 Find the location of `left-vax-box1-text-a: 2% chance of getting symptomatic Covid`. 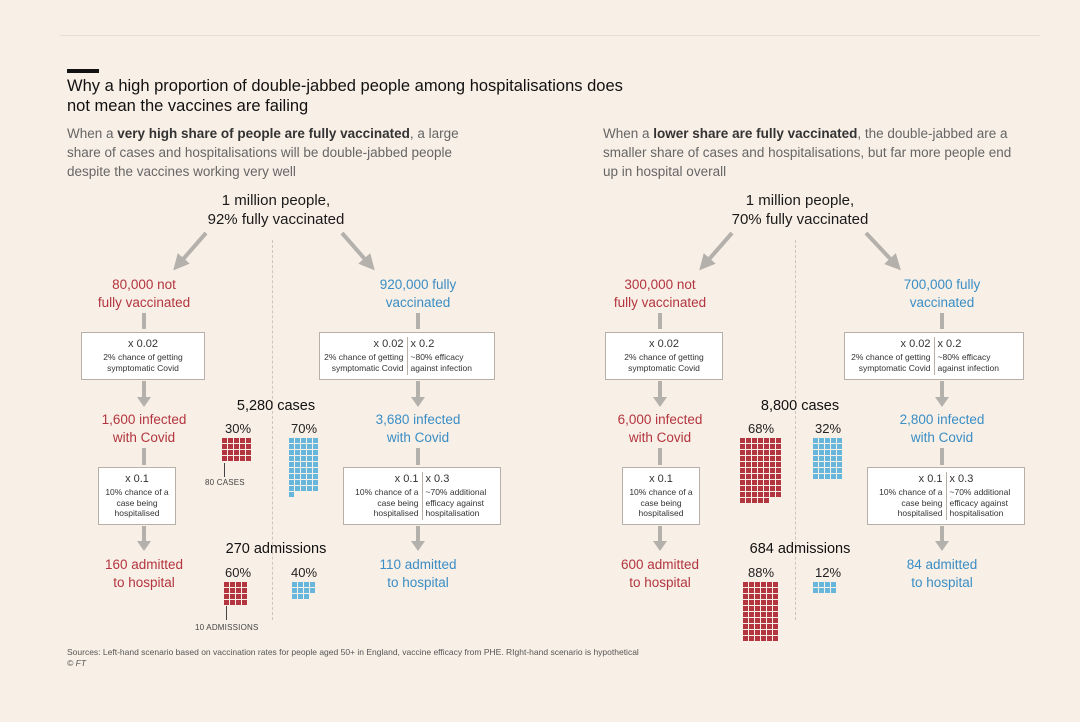

left-vax-box1-text-a: 2% chance of getting symptomatic Covid is located at coordinates (364, 362).